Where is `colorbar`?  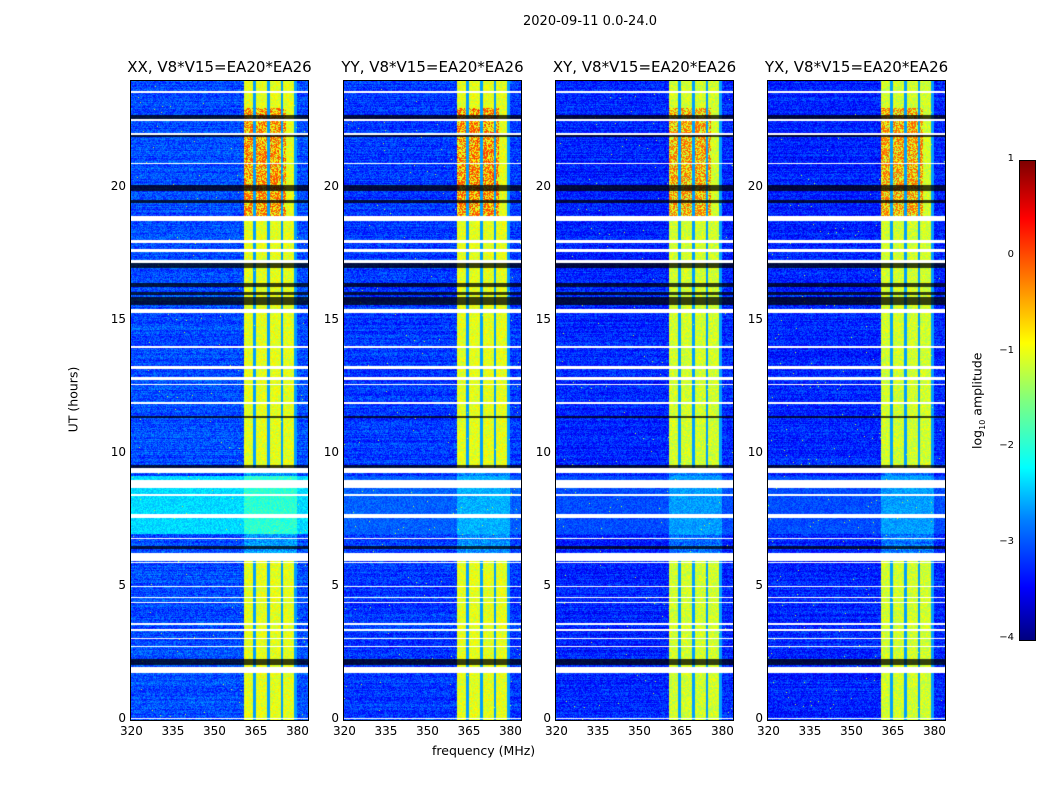
colorbar is located at coordinates (1027, 400).